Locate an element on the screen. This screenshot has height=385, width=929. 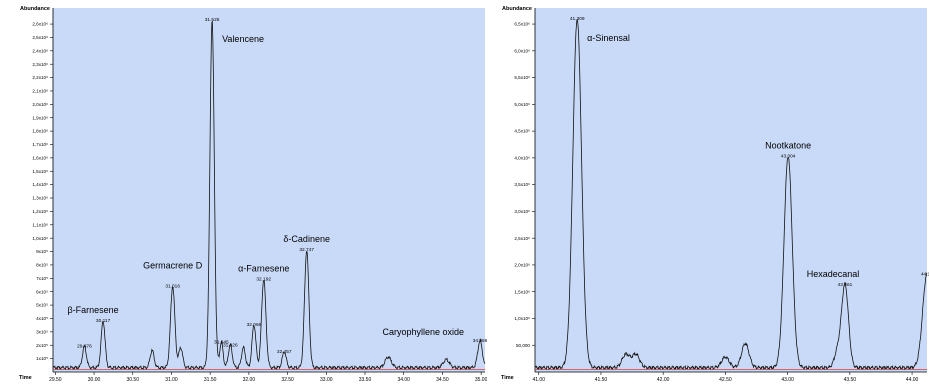
right-y-tick-label: 4,0x10⁶ is located at coordinates (522, 157).